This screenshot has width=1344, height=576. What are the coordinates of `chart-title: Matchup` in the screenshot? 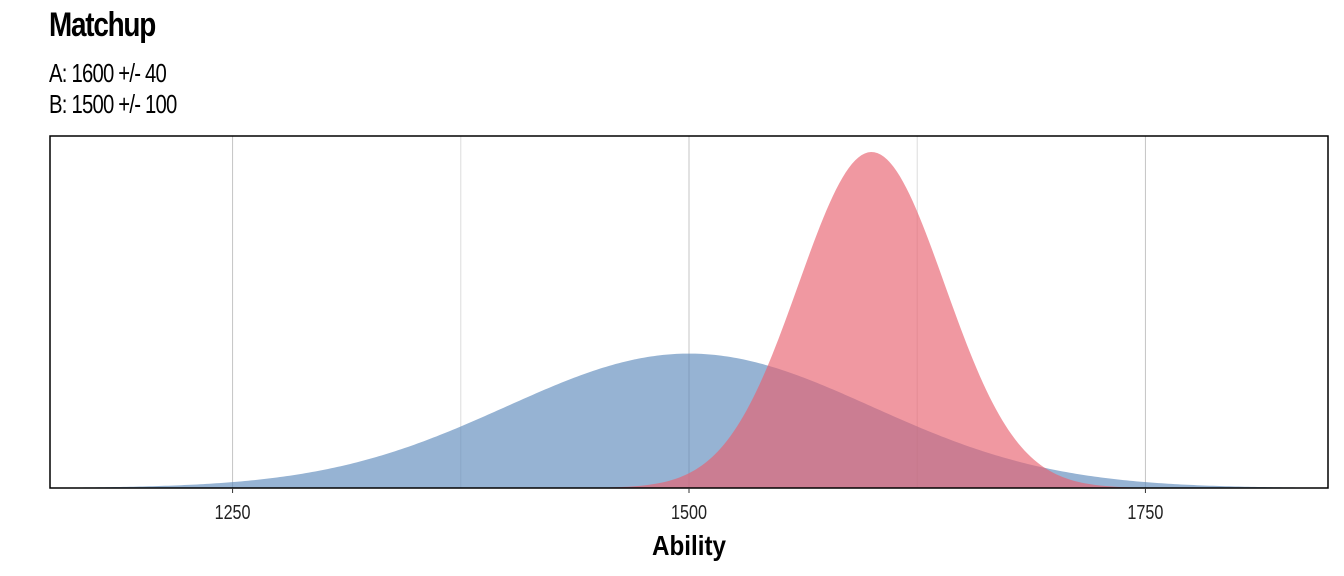 It's located at (102, 25).